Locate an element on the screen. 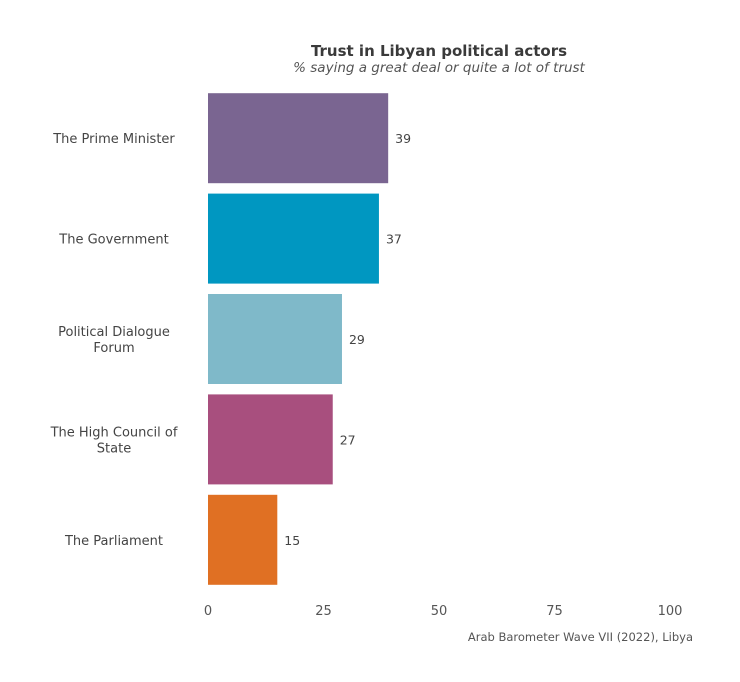 This screenshot has width=740, height=682. value-label: 29 is located at coordinates (357, 339).